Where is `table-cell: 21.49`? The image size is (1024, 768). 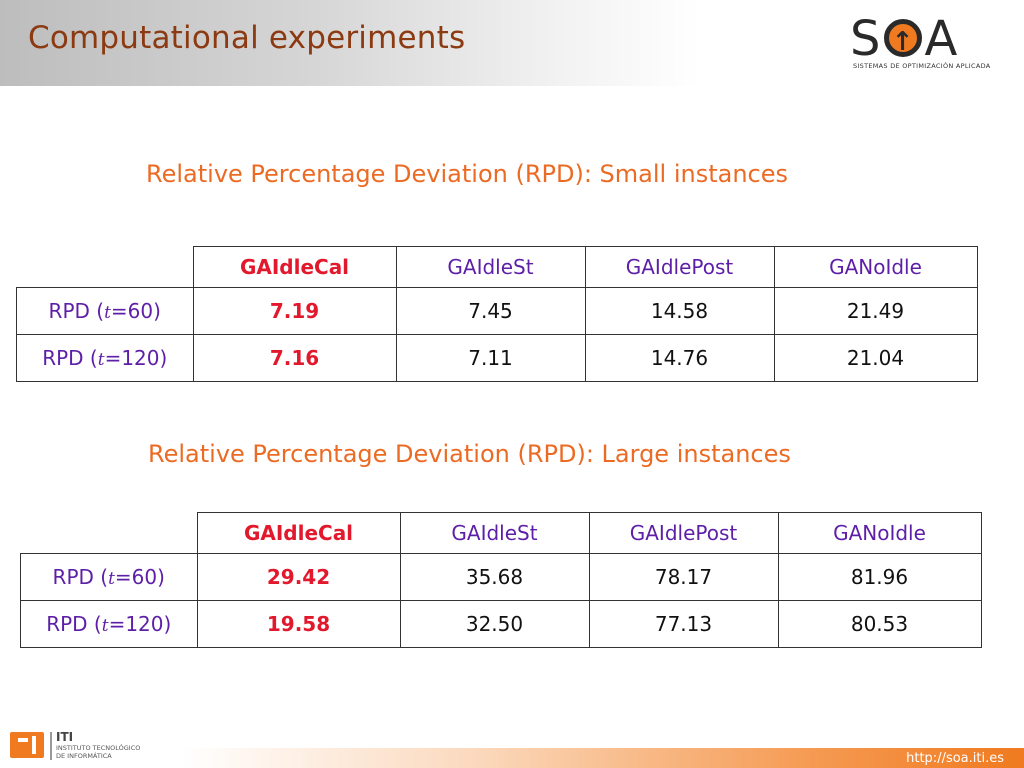 table-cell: 21.49 is located at coordinates (875, 311).